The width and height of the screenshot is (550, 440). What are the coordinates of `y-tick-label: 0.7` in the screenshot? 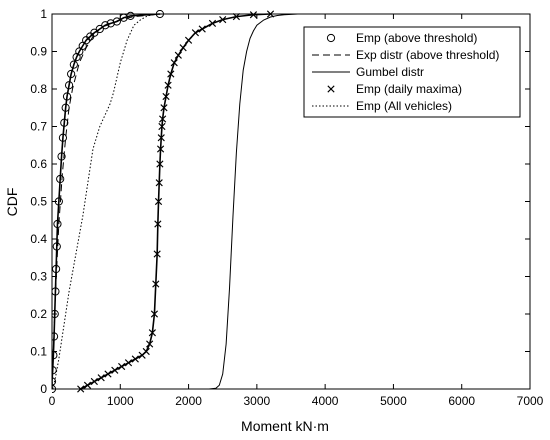 It's located at (38, 127).